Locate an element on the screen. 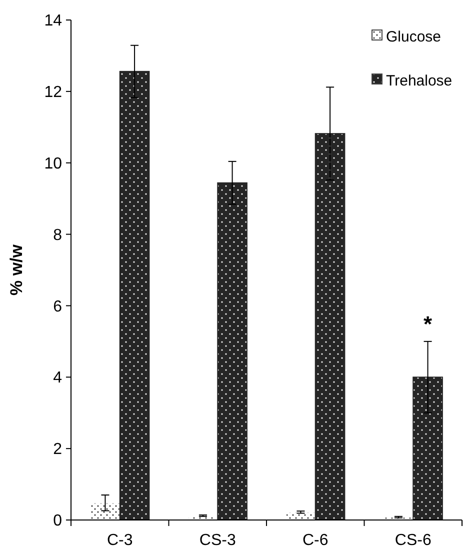 The height and width of the screenshot is (551, 463). legend-label: Glucose is located at coordinates (414, 37).